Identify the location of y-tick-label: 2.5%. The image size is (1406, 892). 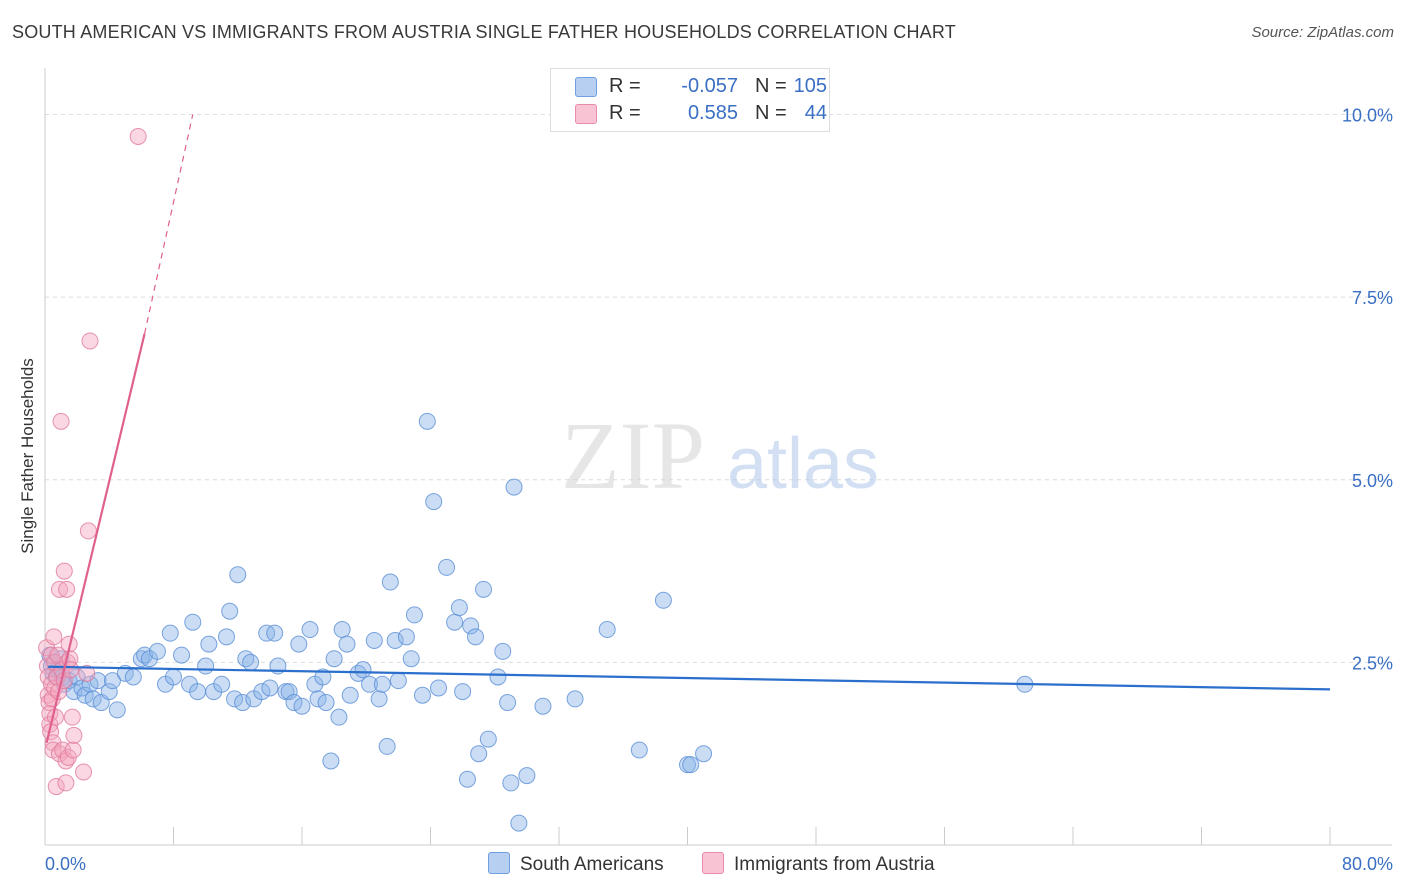
(1372, 663).